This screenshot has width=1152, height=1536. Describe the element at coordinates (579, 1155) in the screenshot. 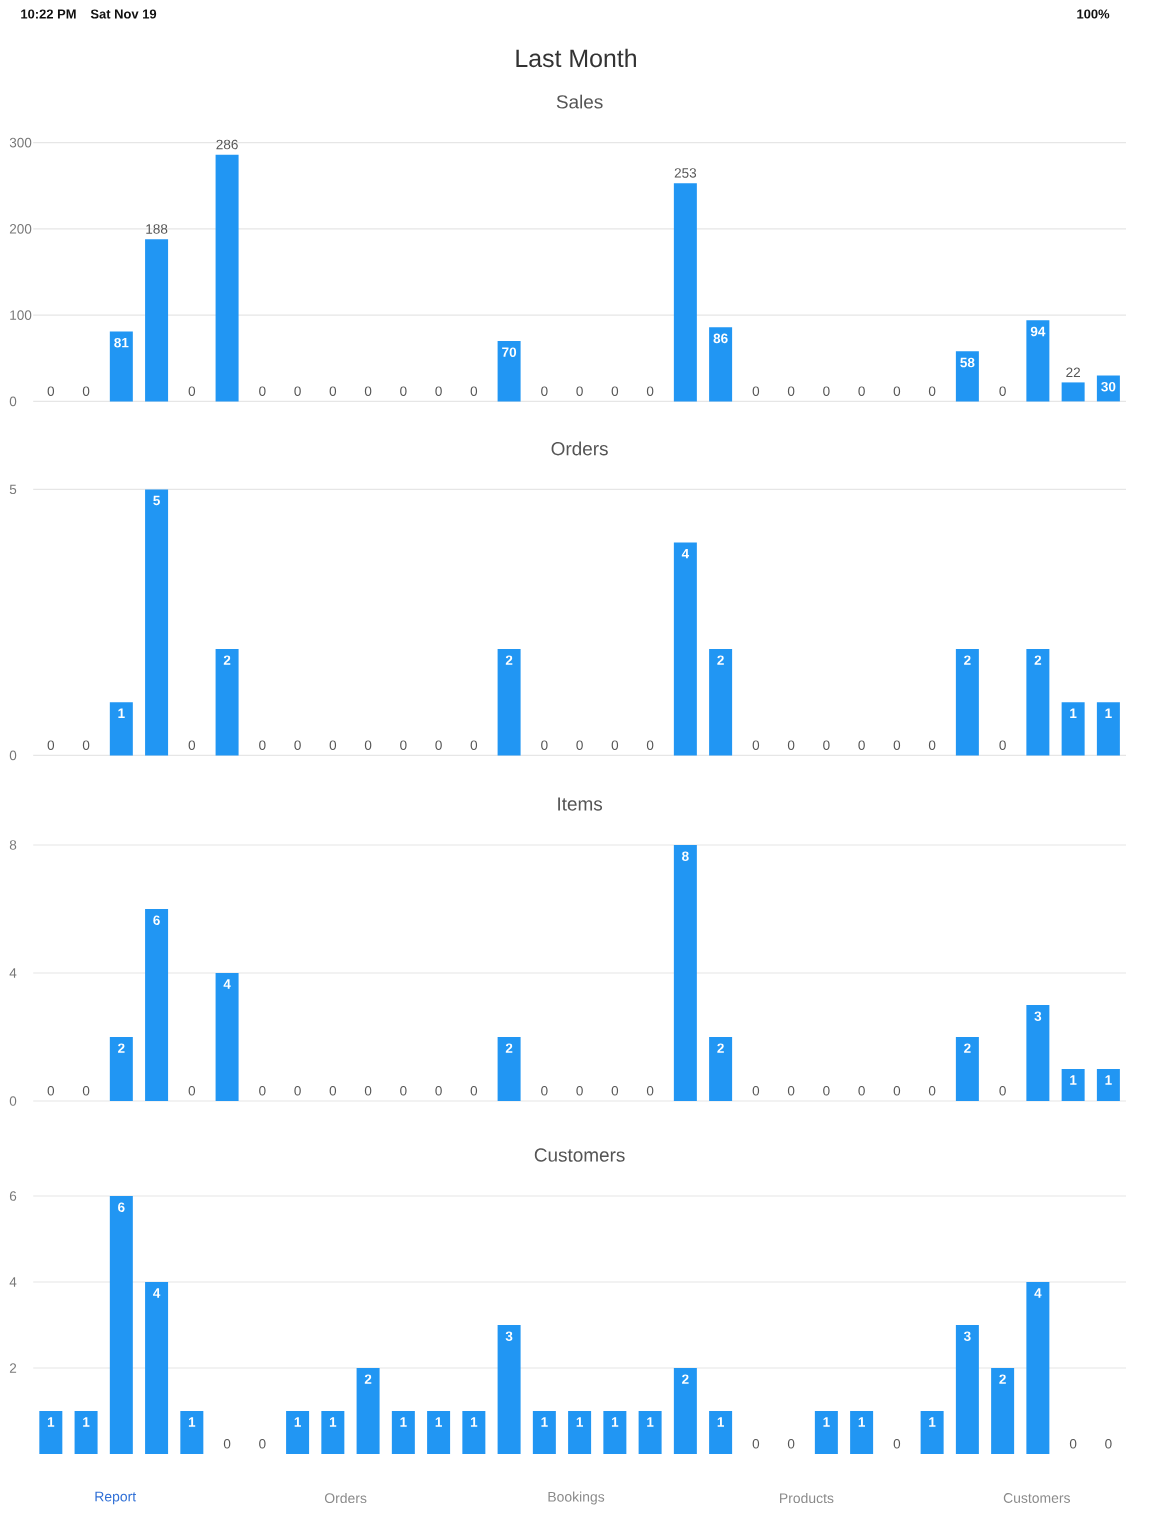

I see `chart-title: Customers` at that location.